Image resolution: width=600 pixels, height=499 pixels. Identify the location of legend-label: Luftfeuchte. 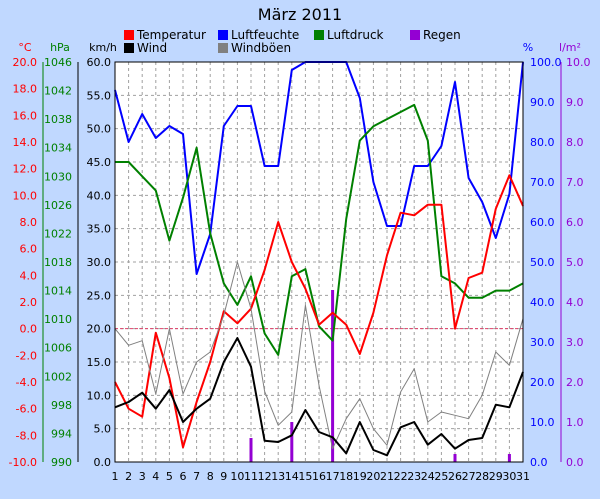
(265, 35).